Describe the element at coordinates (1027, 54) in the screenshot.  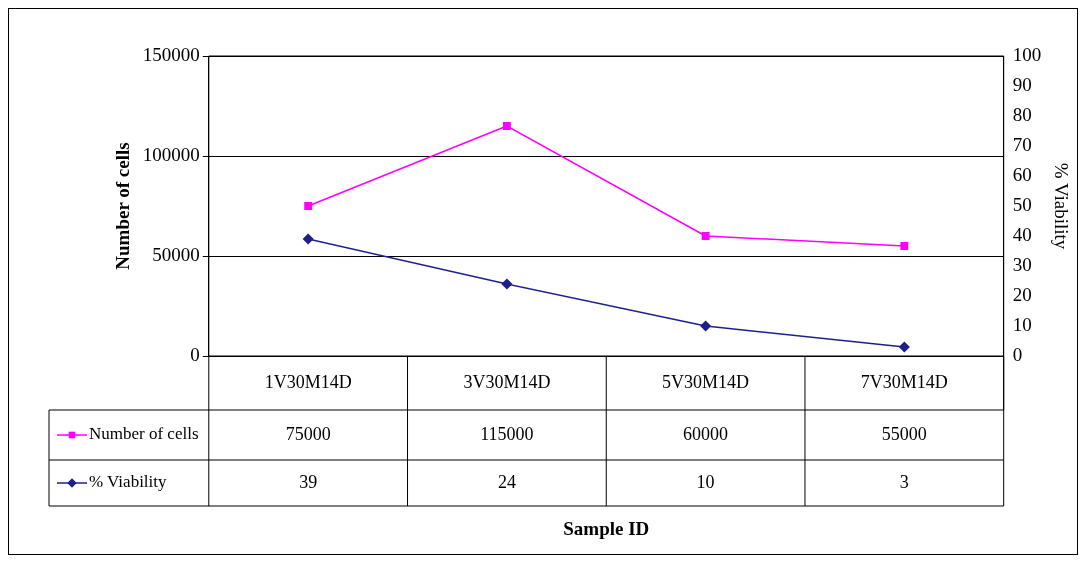
I see `y2-tick-label: 100` at that location.